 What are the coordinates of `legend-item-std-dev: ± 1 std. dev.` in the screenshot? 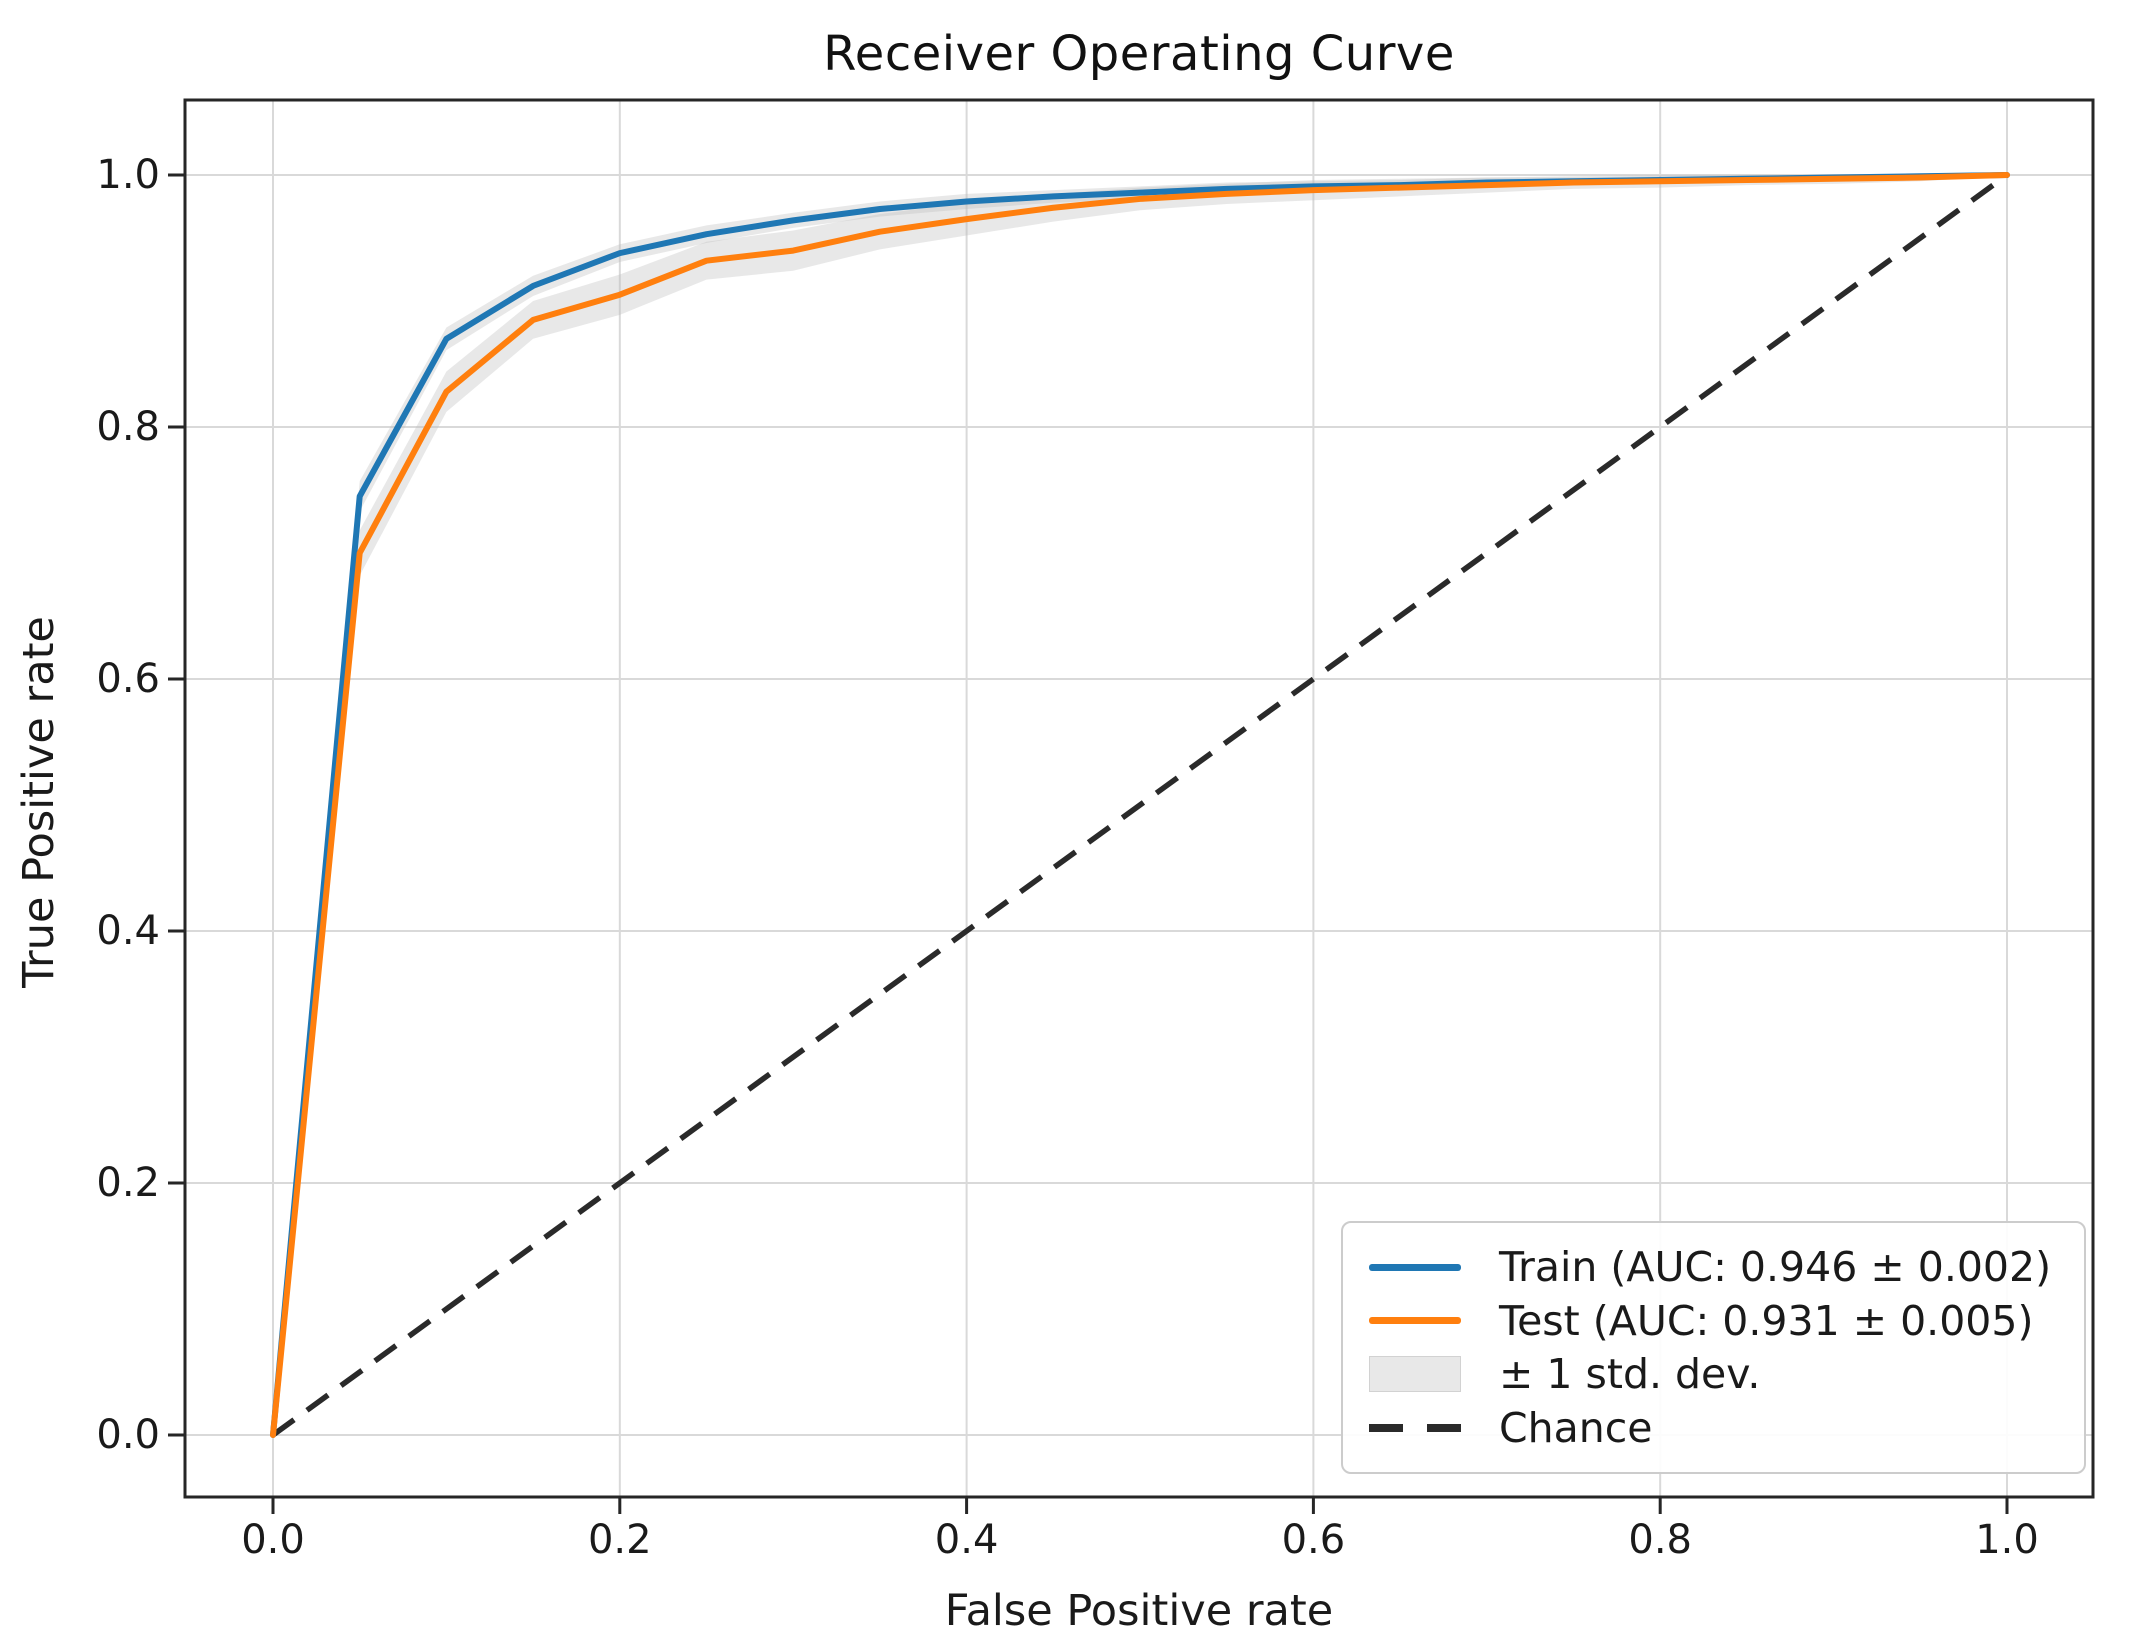 It's located at (1713, 1374).